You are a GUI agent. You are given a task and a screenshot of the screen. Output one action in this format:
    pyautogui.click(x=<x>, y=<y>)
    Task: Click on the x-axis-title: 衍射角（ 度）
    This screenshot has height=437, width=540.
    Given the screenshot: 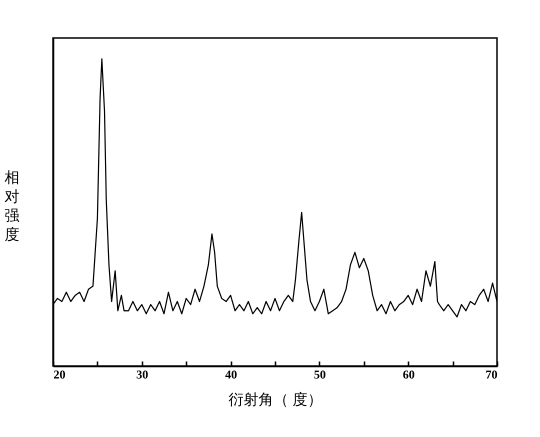 What is the action you would take?
    pyautogui.click(x=275, y=400)
    